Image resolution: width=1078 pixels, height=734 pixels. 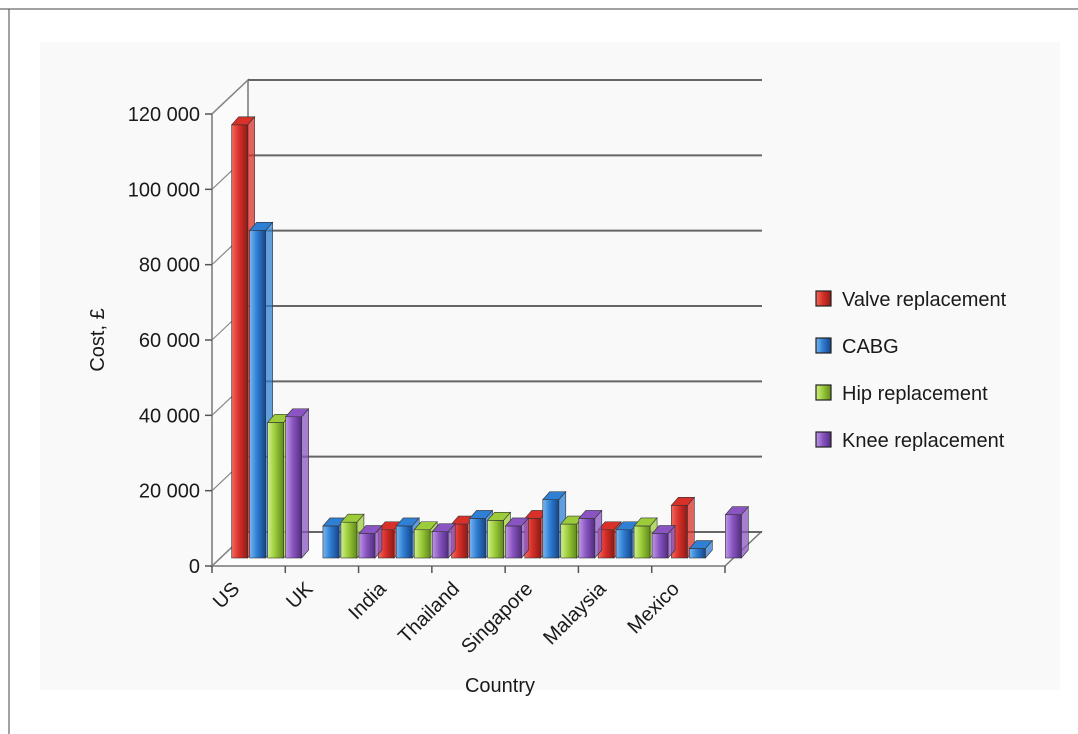 I want to click on bar-knee-replacement-uk, so click(x=370, y=541).